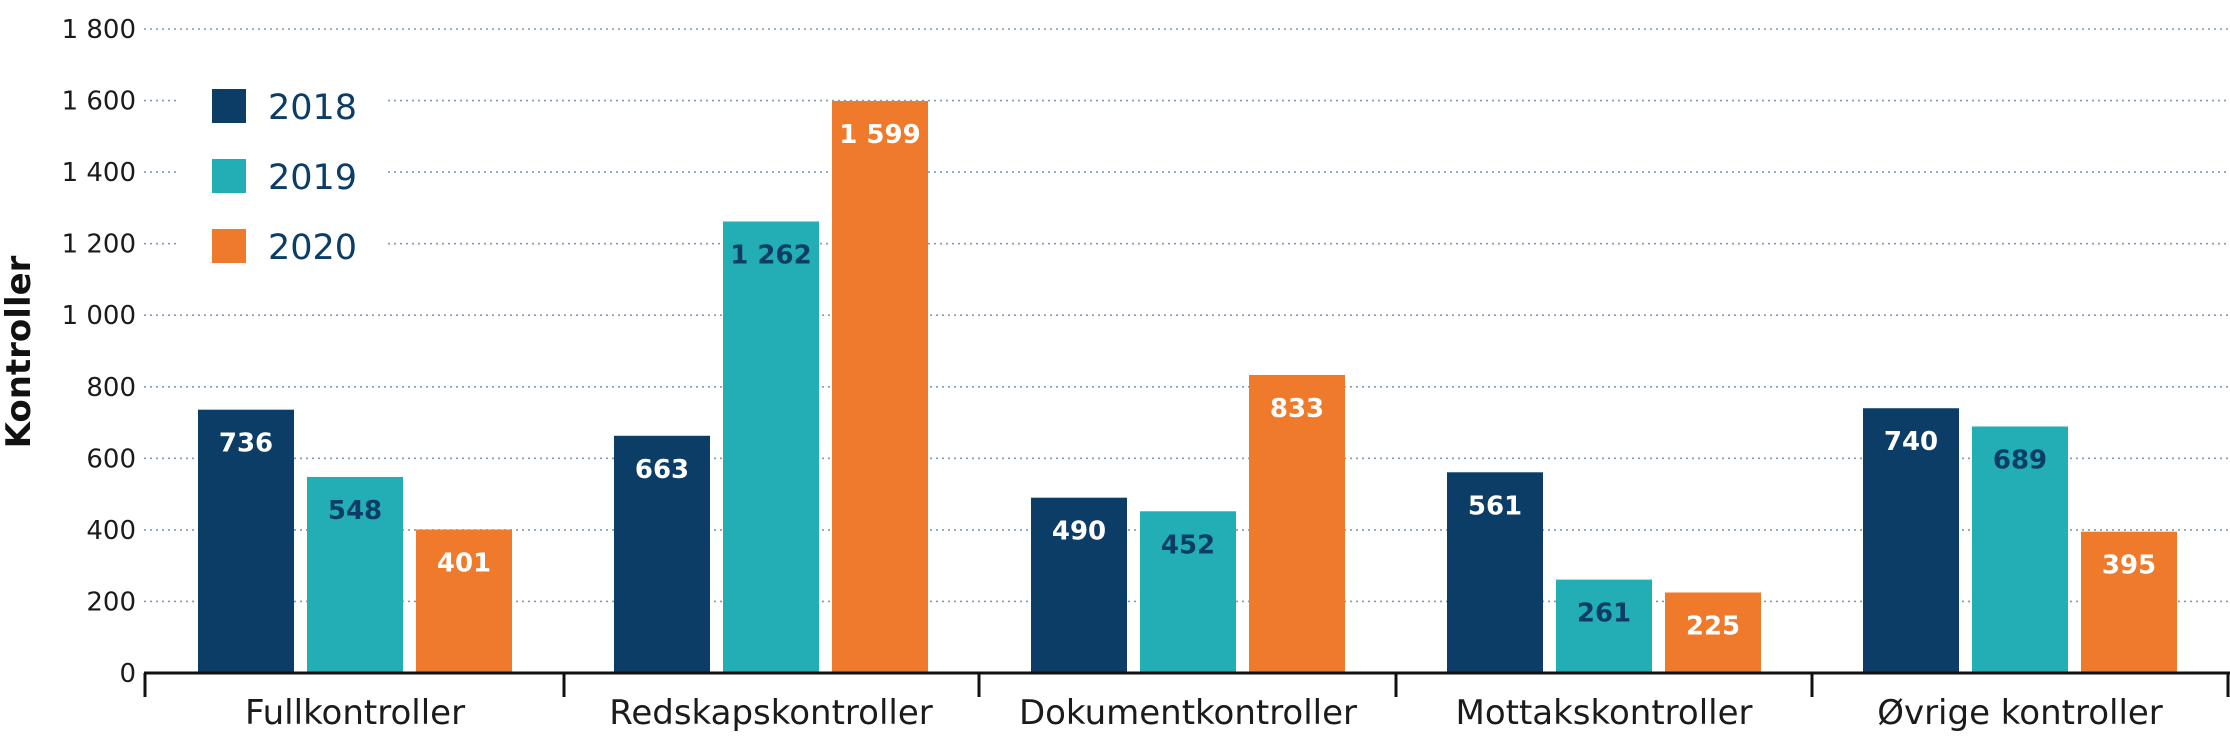  I want to click on category-label: Fullkontroller, so click(355, 713).